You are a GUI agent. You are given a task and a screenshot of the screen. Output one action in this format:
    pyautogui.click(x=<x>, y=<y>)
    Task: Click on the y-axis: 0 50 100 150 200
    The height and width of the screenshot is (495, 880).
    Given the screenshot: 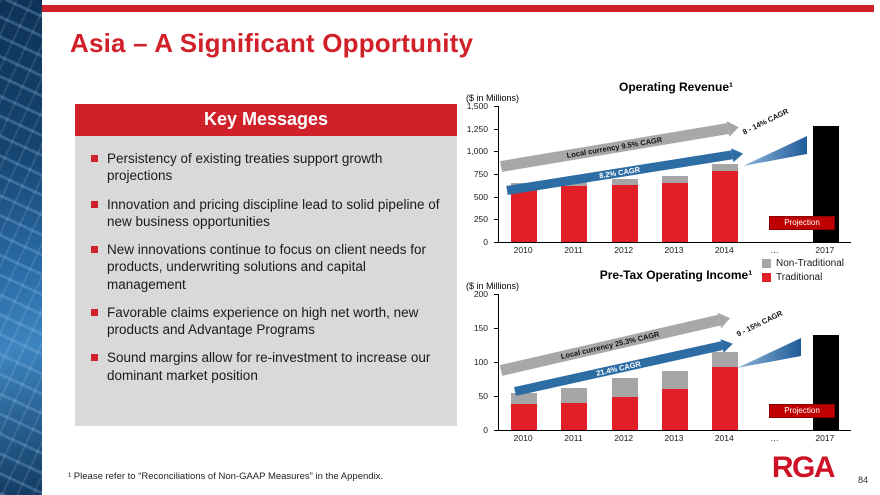 What is the action you would take?
    pyautogui.click(x=480, y=362)
    